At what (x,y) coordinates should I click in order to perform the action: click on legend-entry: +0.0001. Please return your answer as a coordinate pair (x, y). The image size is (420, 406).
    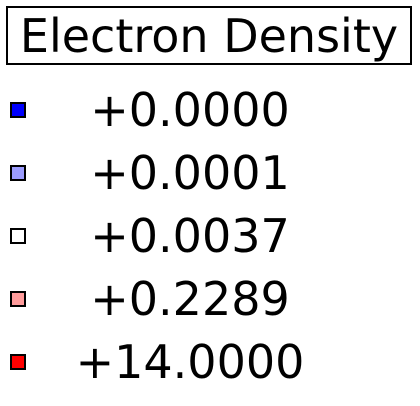
    Looking at the image, I should click on (210, 173).